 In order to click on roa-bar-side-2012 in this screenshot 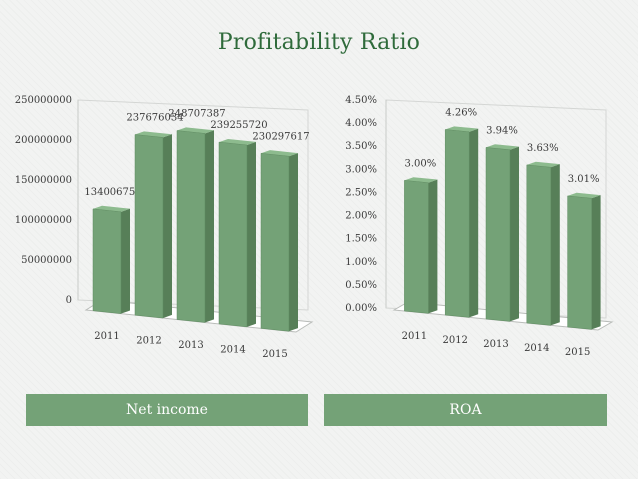, I will do `click(474, 223)`.